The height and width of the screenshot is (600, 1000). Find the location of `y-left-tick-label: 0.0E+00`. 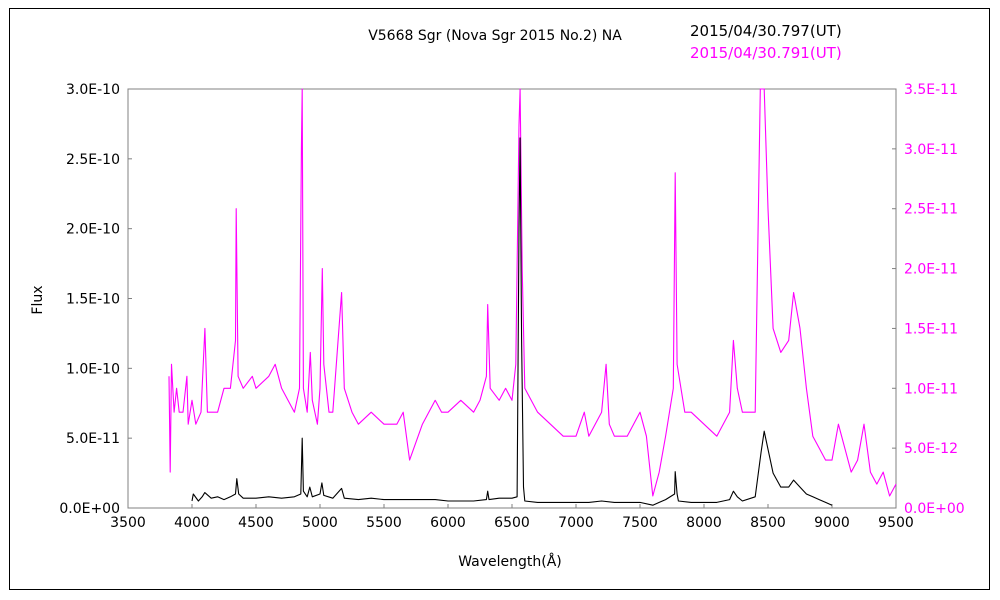

y-left-tick-label: 0.0E+00 is located at coordinates (89, 509).